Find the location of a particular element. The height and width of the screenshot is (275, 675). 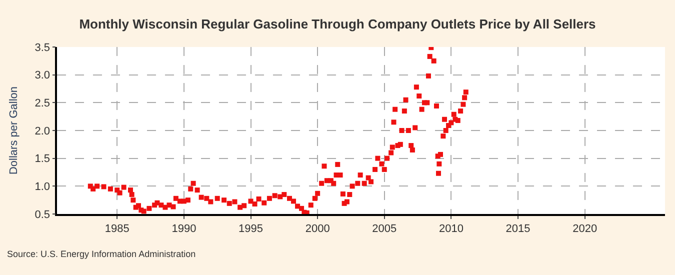

x-tick-label: 2010 is located at coordinates (451, 228).